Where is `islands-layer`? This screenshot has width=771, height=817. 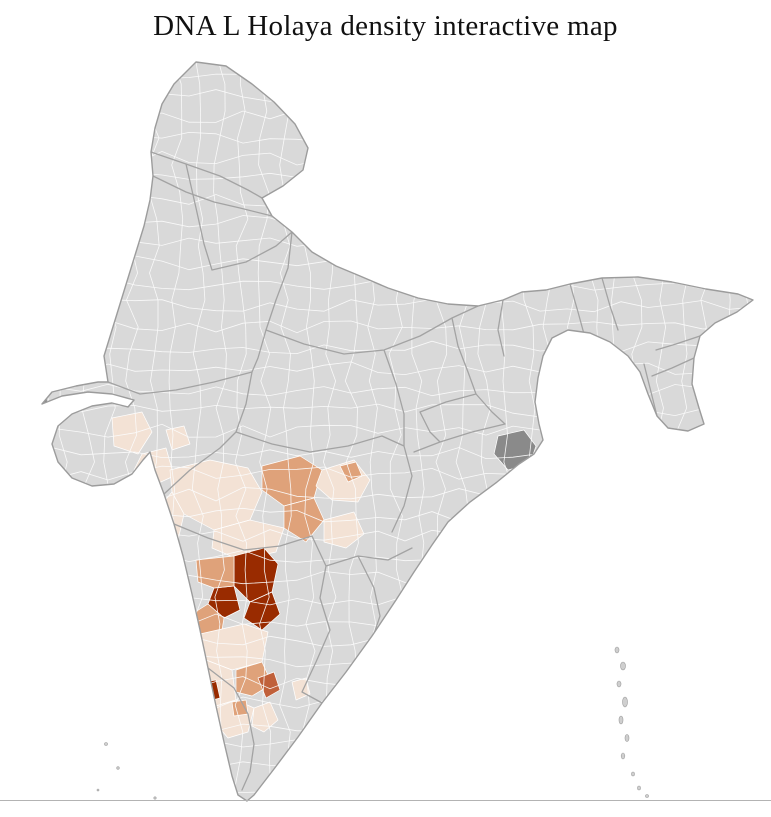 islands-layer is located at coordinates (372, 723).